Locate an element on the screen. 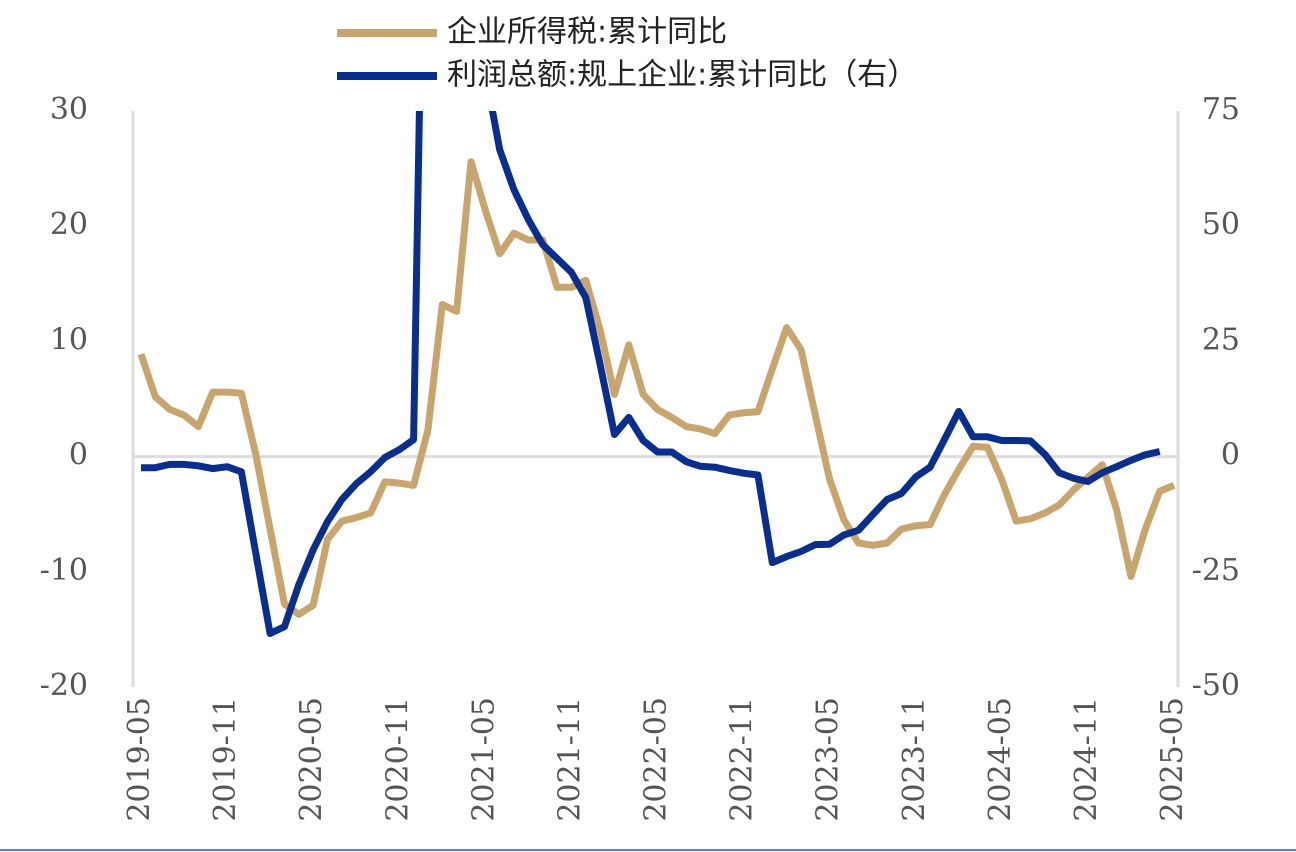 This screenshot has height=852, width=1296. x-tick-label: 2024-05 is located at coordinates (1000, 759).